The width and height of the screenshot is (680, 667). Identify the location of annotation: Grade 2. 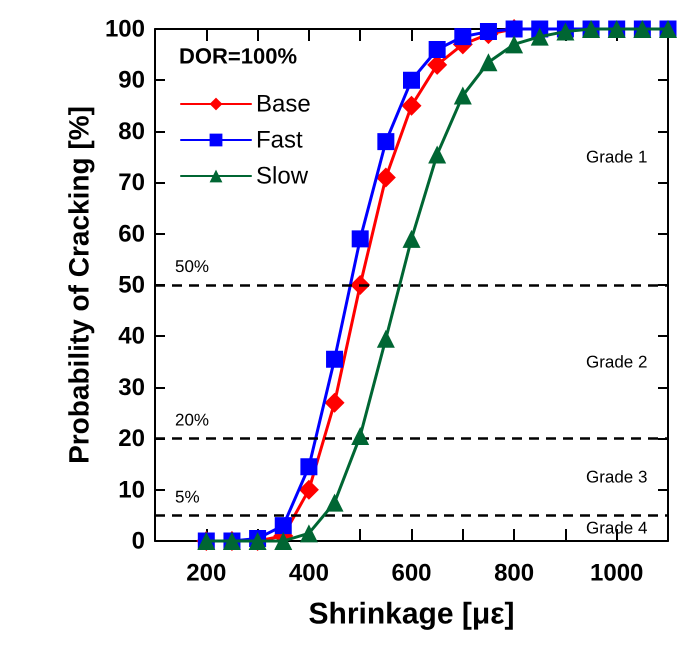
(617, 362).